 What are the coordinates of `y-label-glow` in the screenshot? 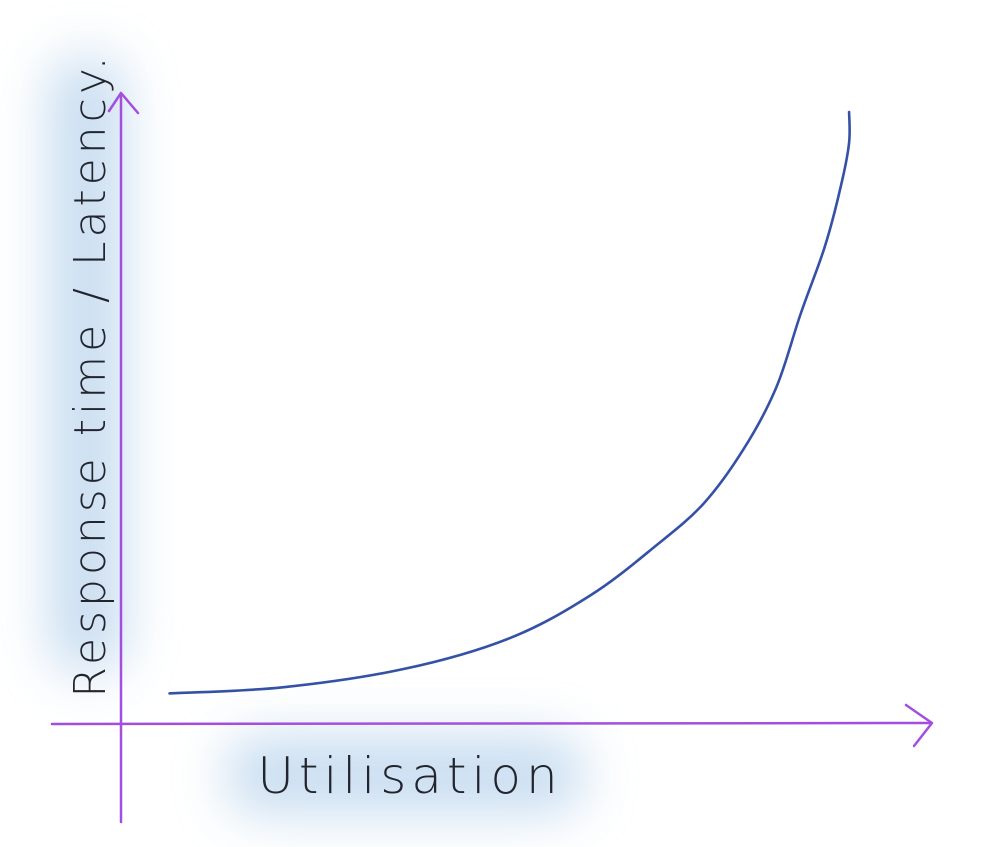 It's located at (87, 365).